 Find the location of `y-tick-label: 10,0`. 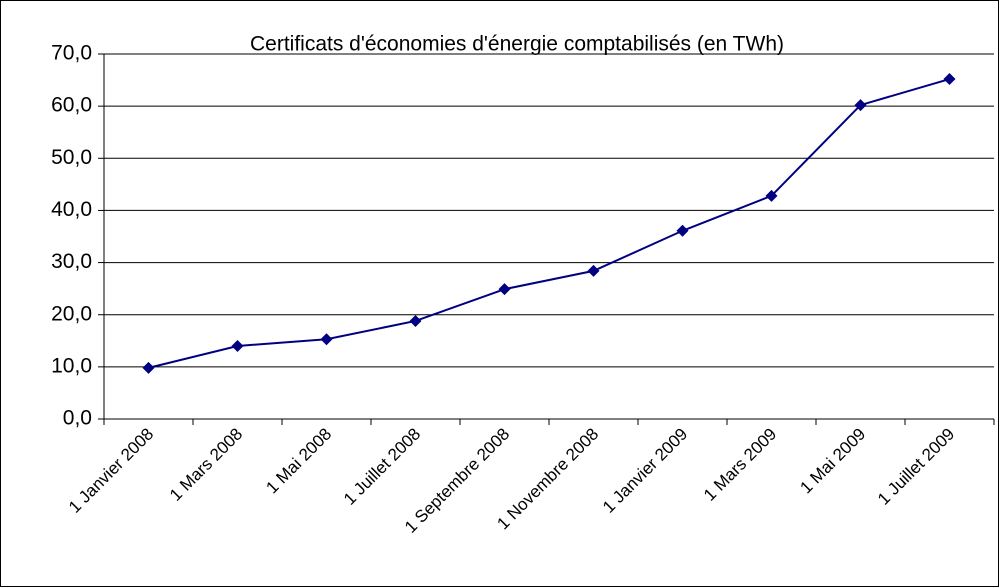

y-tick-label: 10,0 is located at coordinates (71, 365).